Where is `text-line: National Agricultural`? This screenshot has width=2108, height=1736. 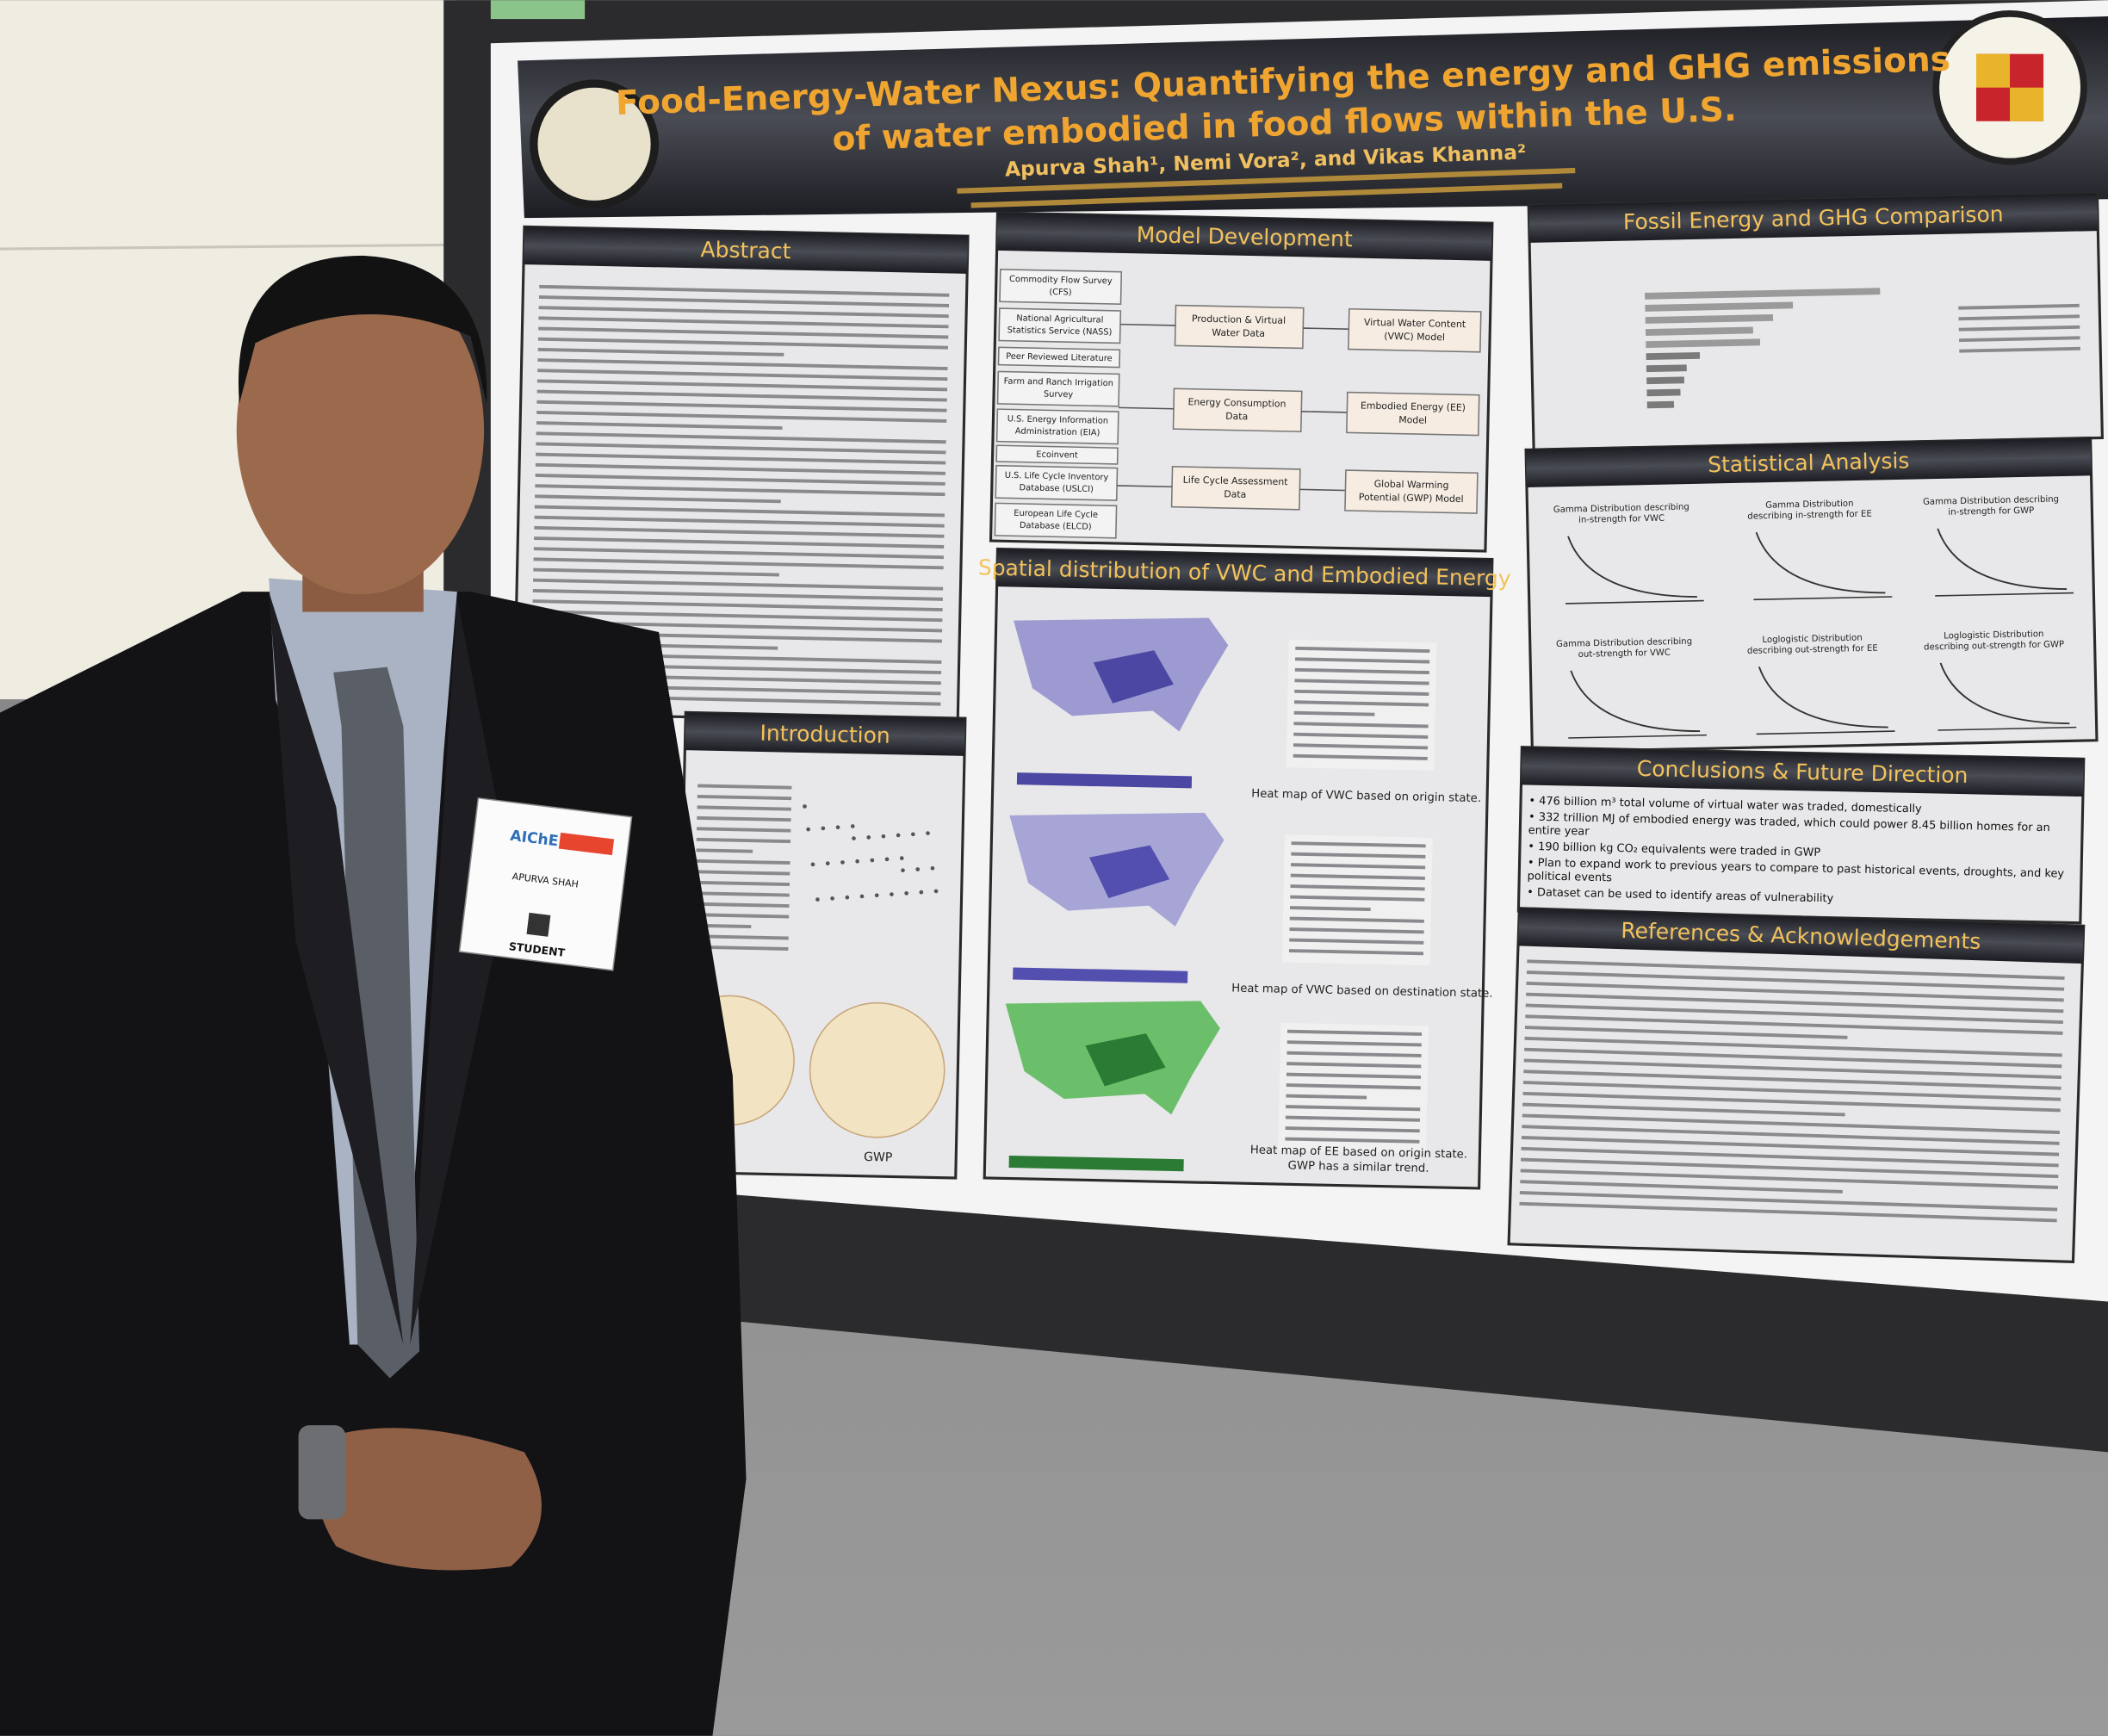 text-line: National Agricultural is located at coordinates (1060, 319).